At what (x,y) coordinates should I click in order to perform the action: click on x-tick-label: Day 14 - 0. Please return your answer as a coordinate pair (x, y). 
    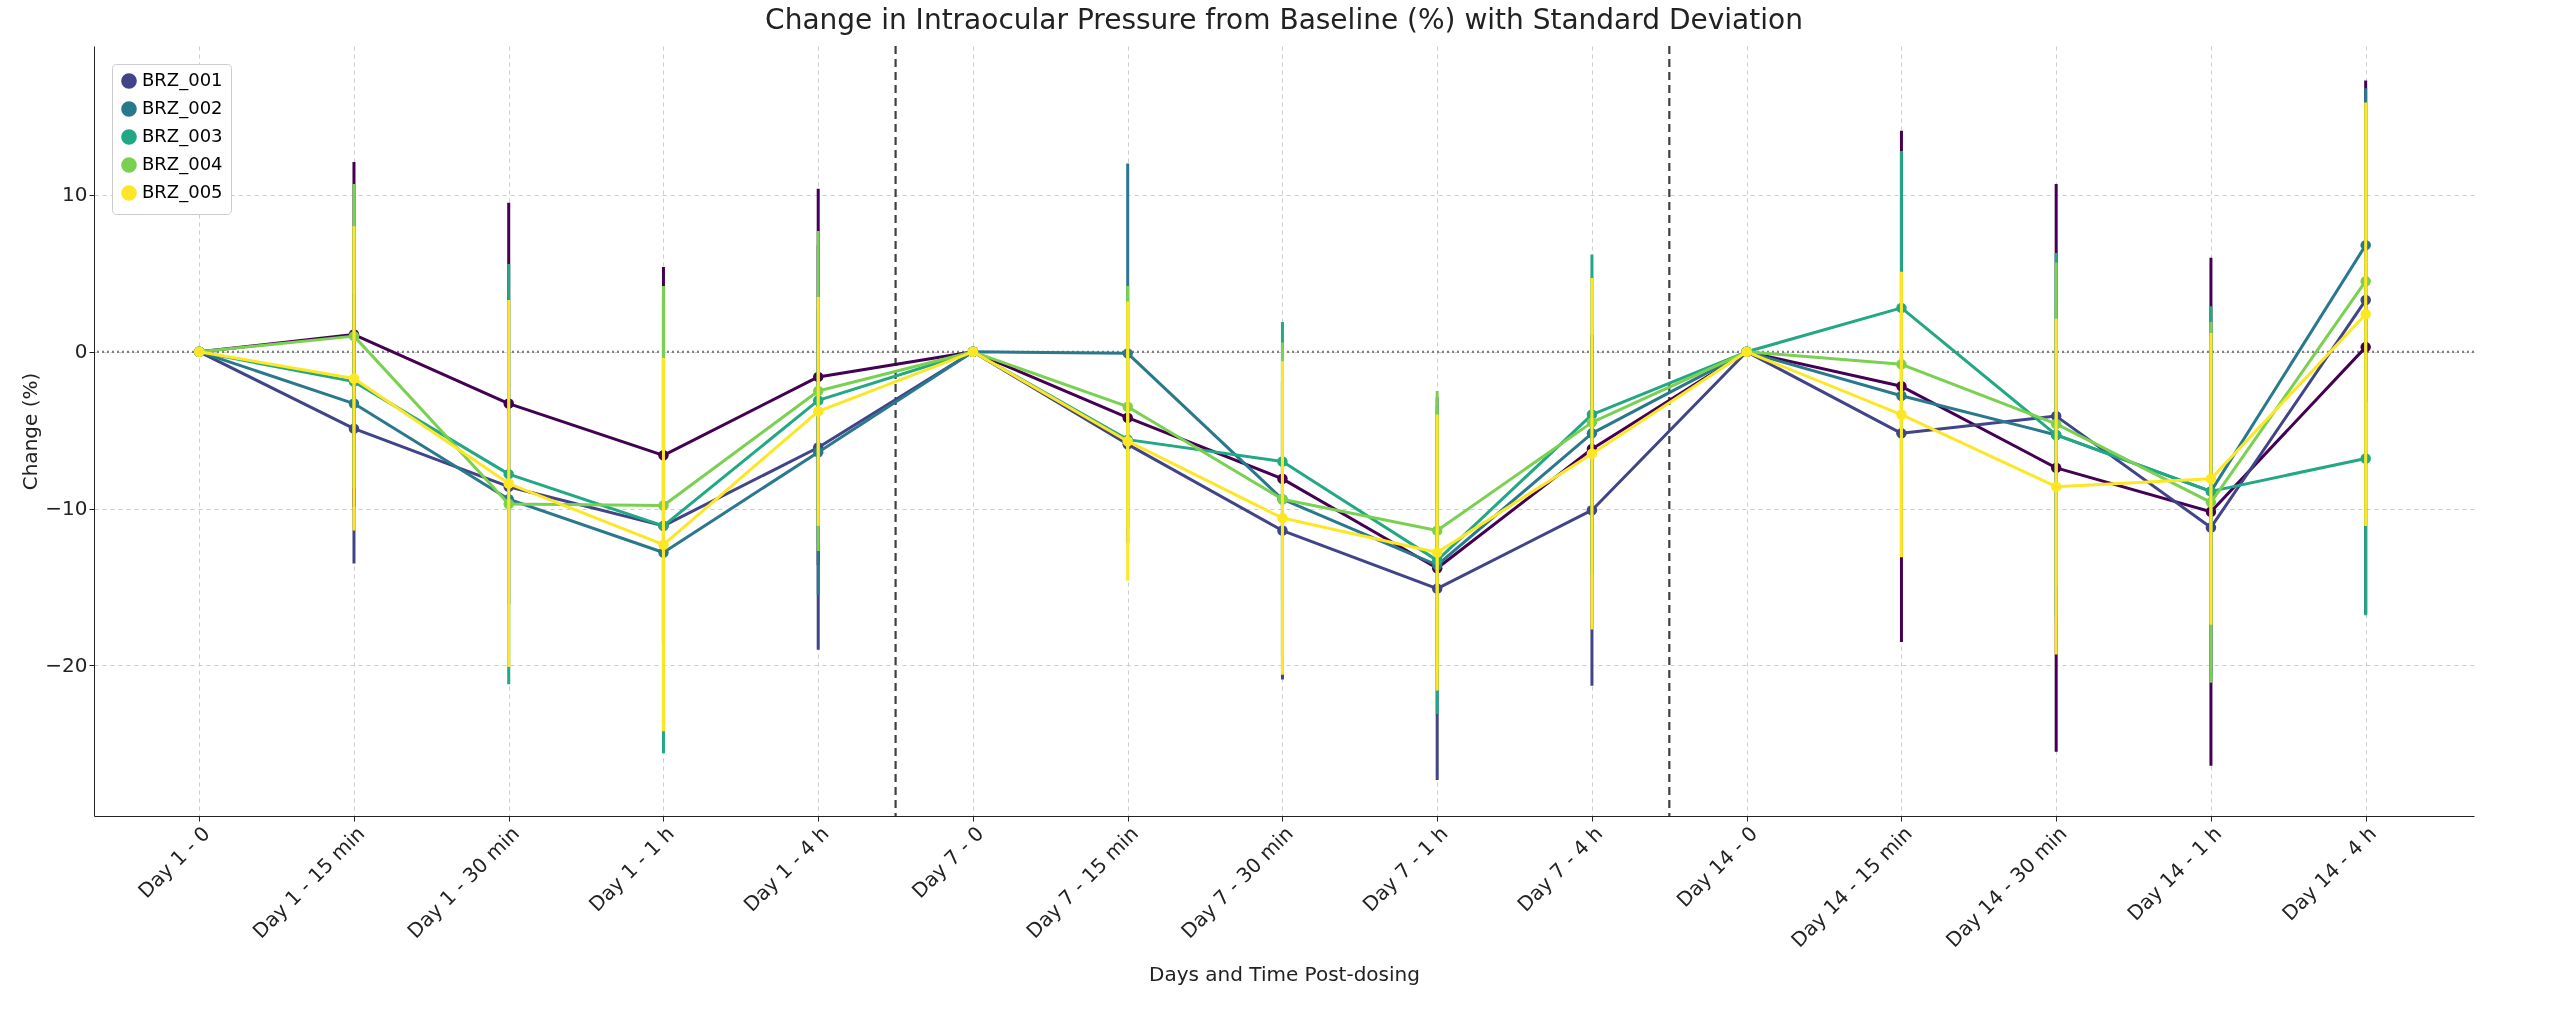
    Looking at the image, I should click on (1717, 866).